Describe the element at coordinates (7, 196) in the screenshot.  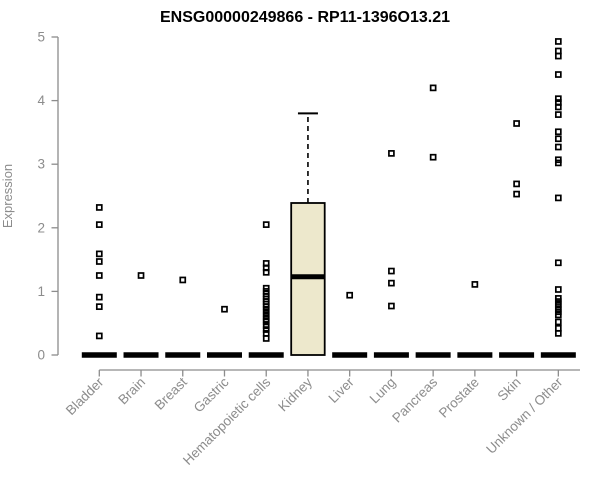
I see `y-axis-label: Expression` at that location.